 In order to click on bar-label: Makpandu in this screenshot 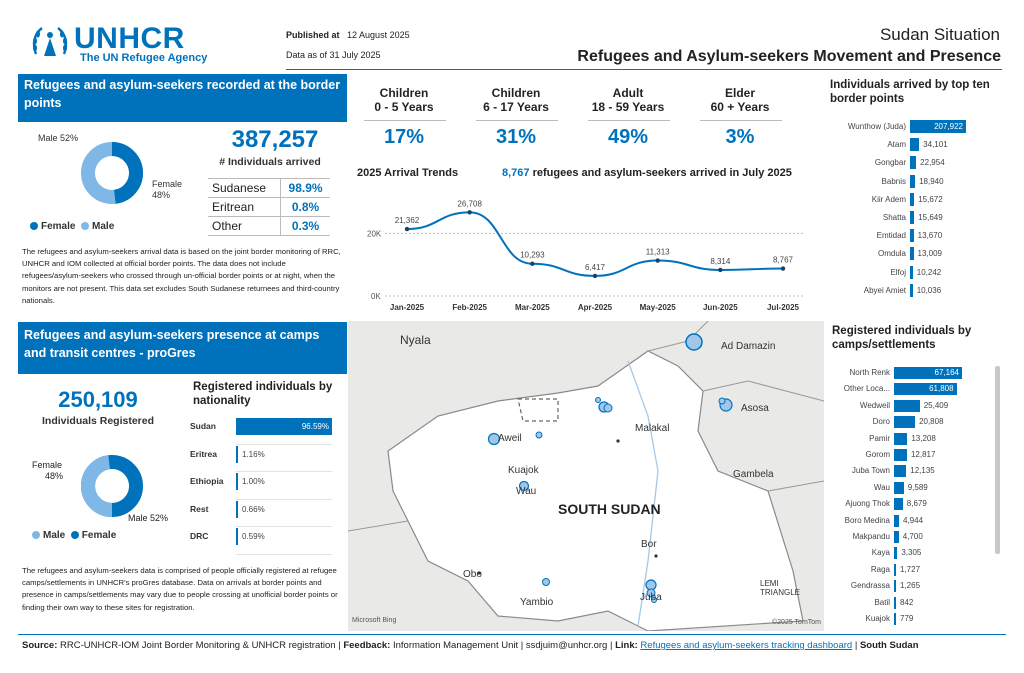, I will do `click(871, 536)`.